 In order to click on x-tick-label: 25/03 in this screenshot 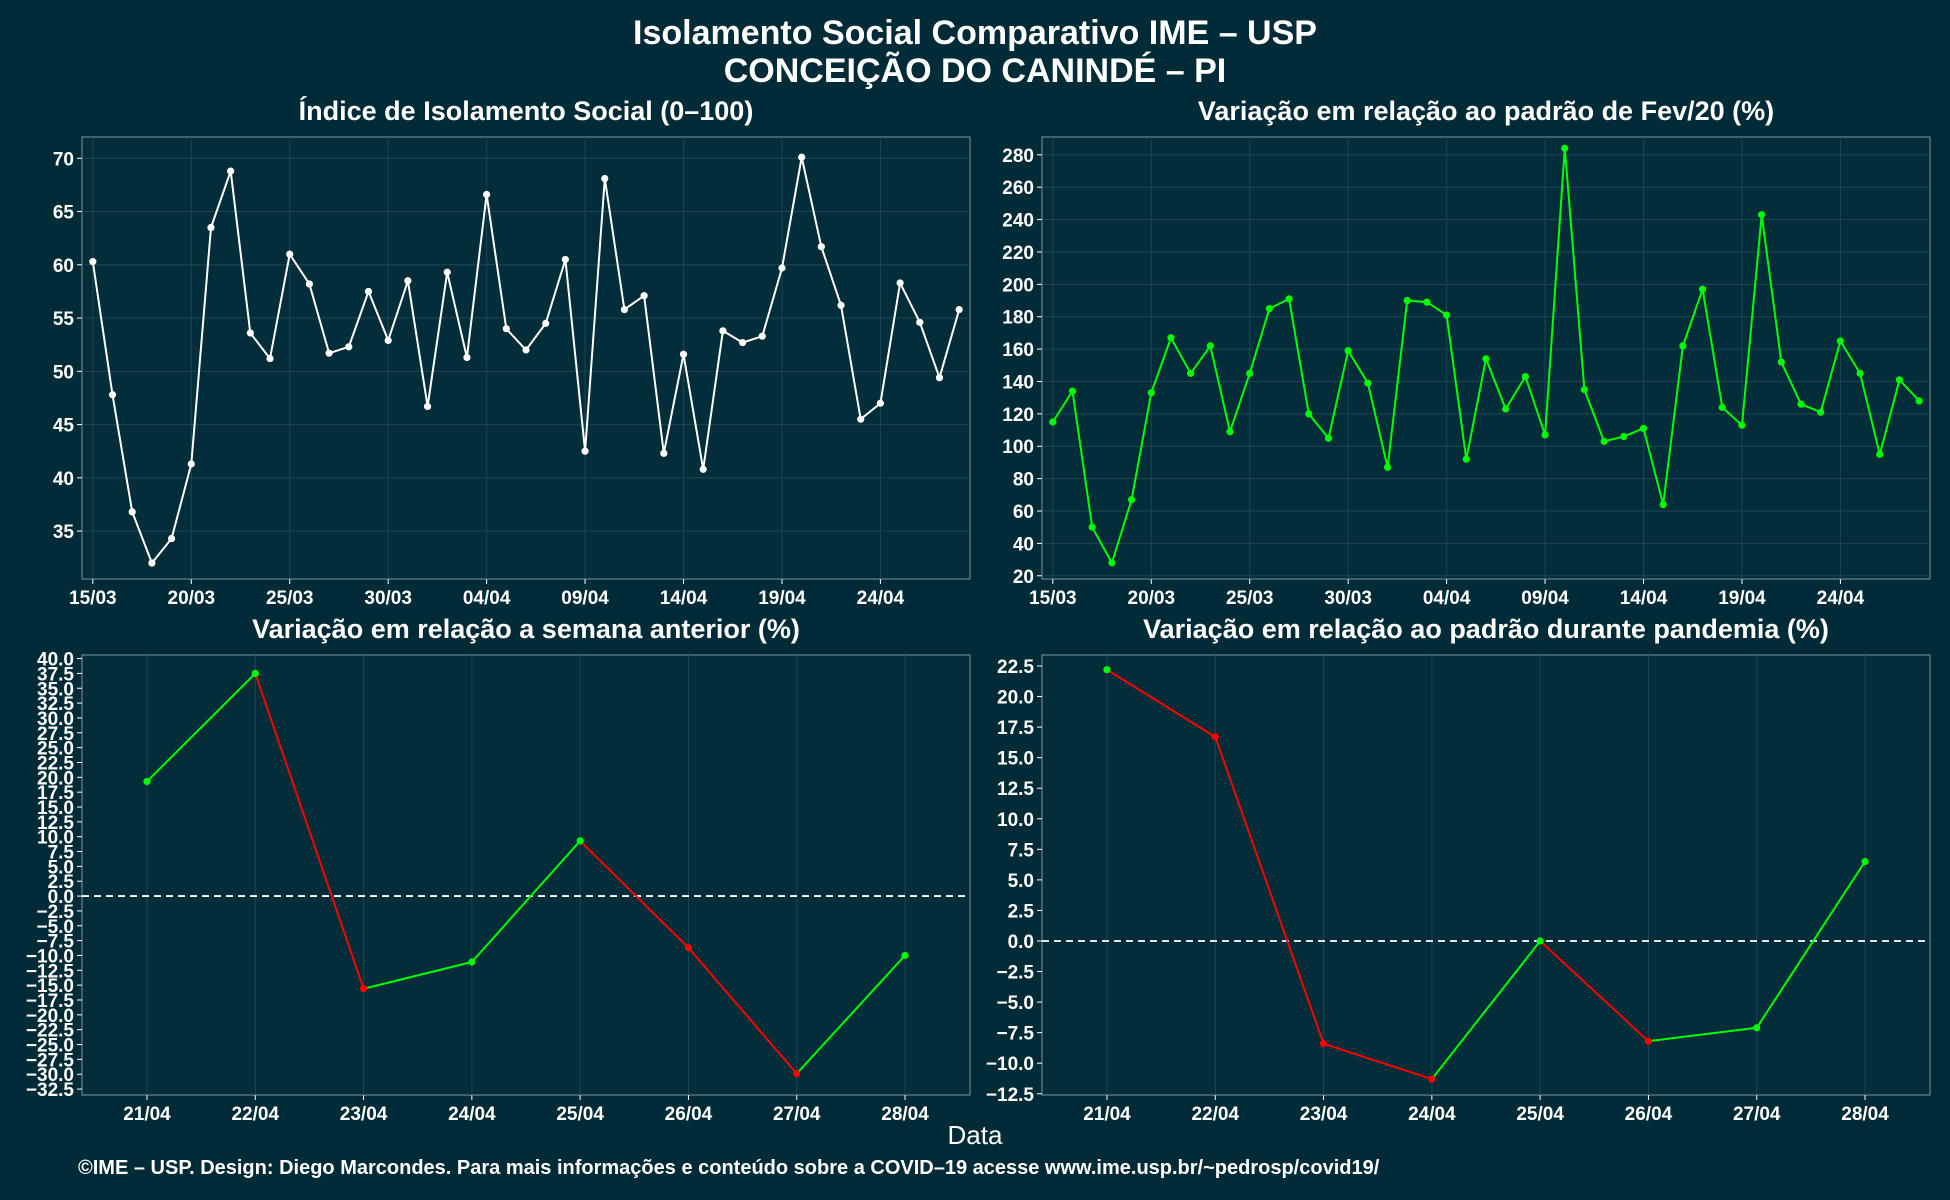, I will do `click(1250, 598)`.